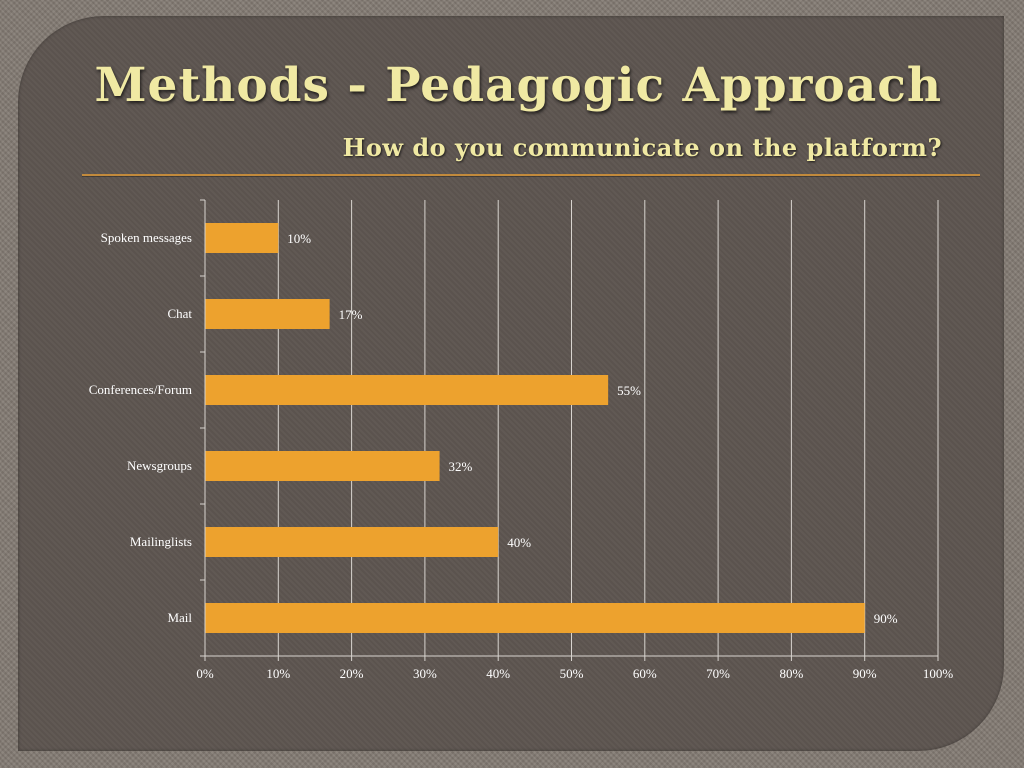 The height and width of the screenshot is (768, 1024). Describe the element at coordinates (791, 673) in the screenshot. I see `x-tick-label: 80%` at that location.